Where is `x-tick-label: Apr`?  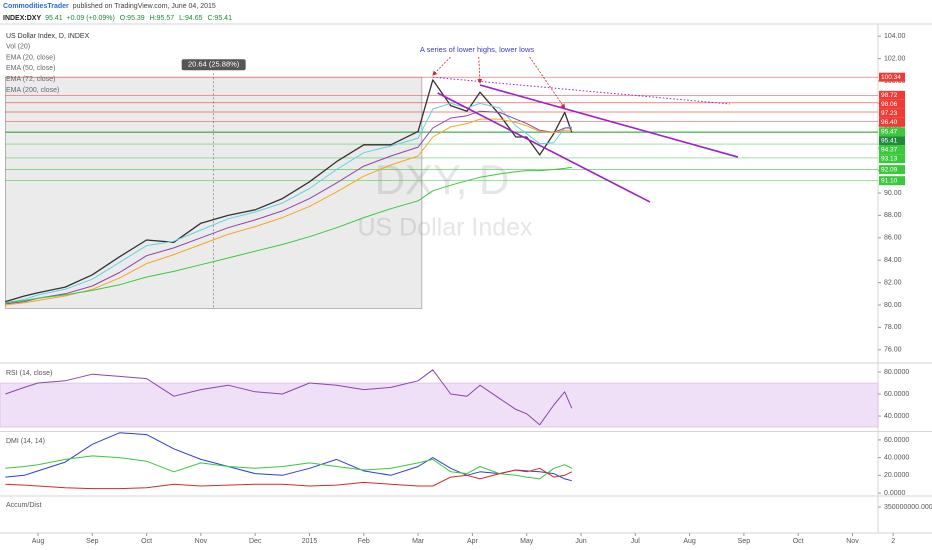 x-tick-label: Apr is located at coordinates (473, 541).